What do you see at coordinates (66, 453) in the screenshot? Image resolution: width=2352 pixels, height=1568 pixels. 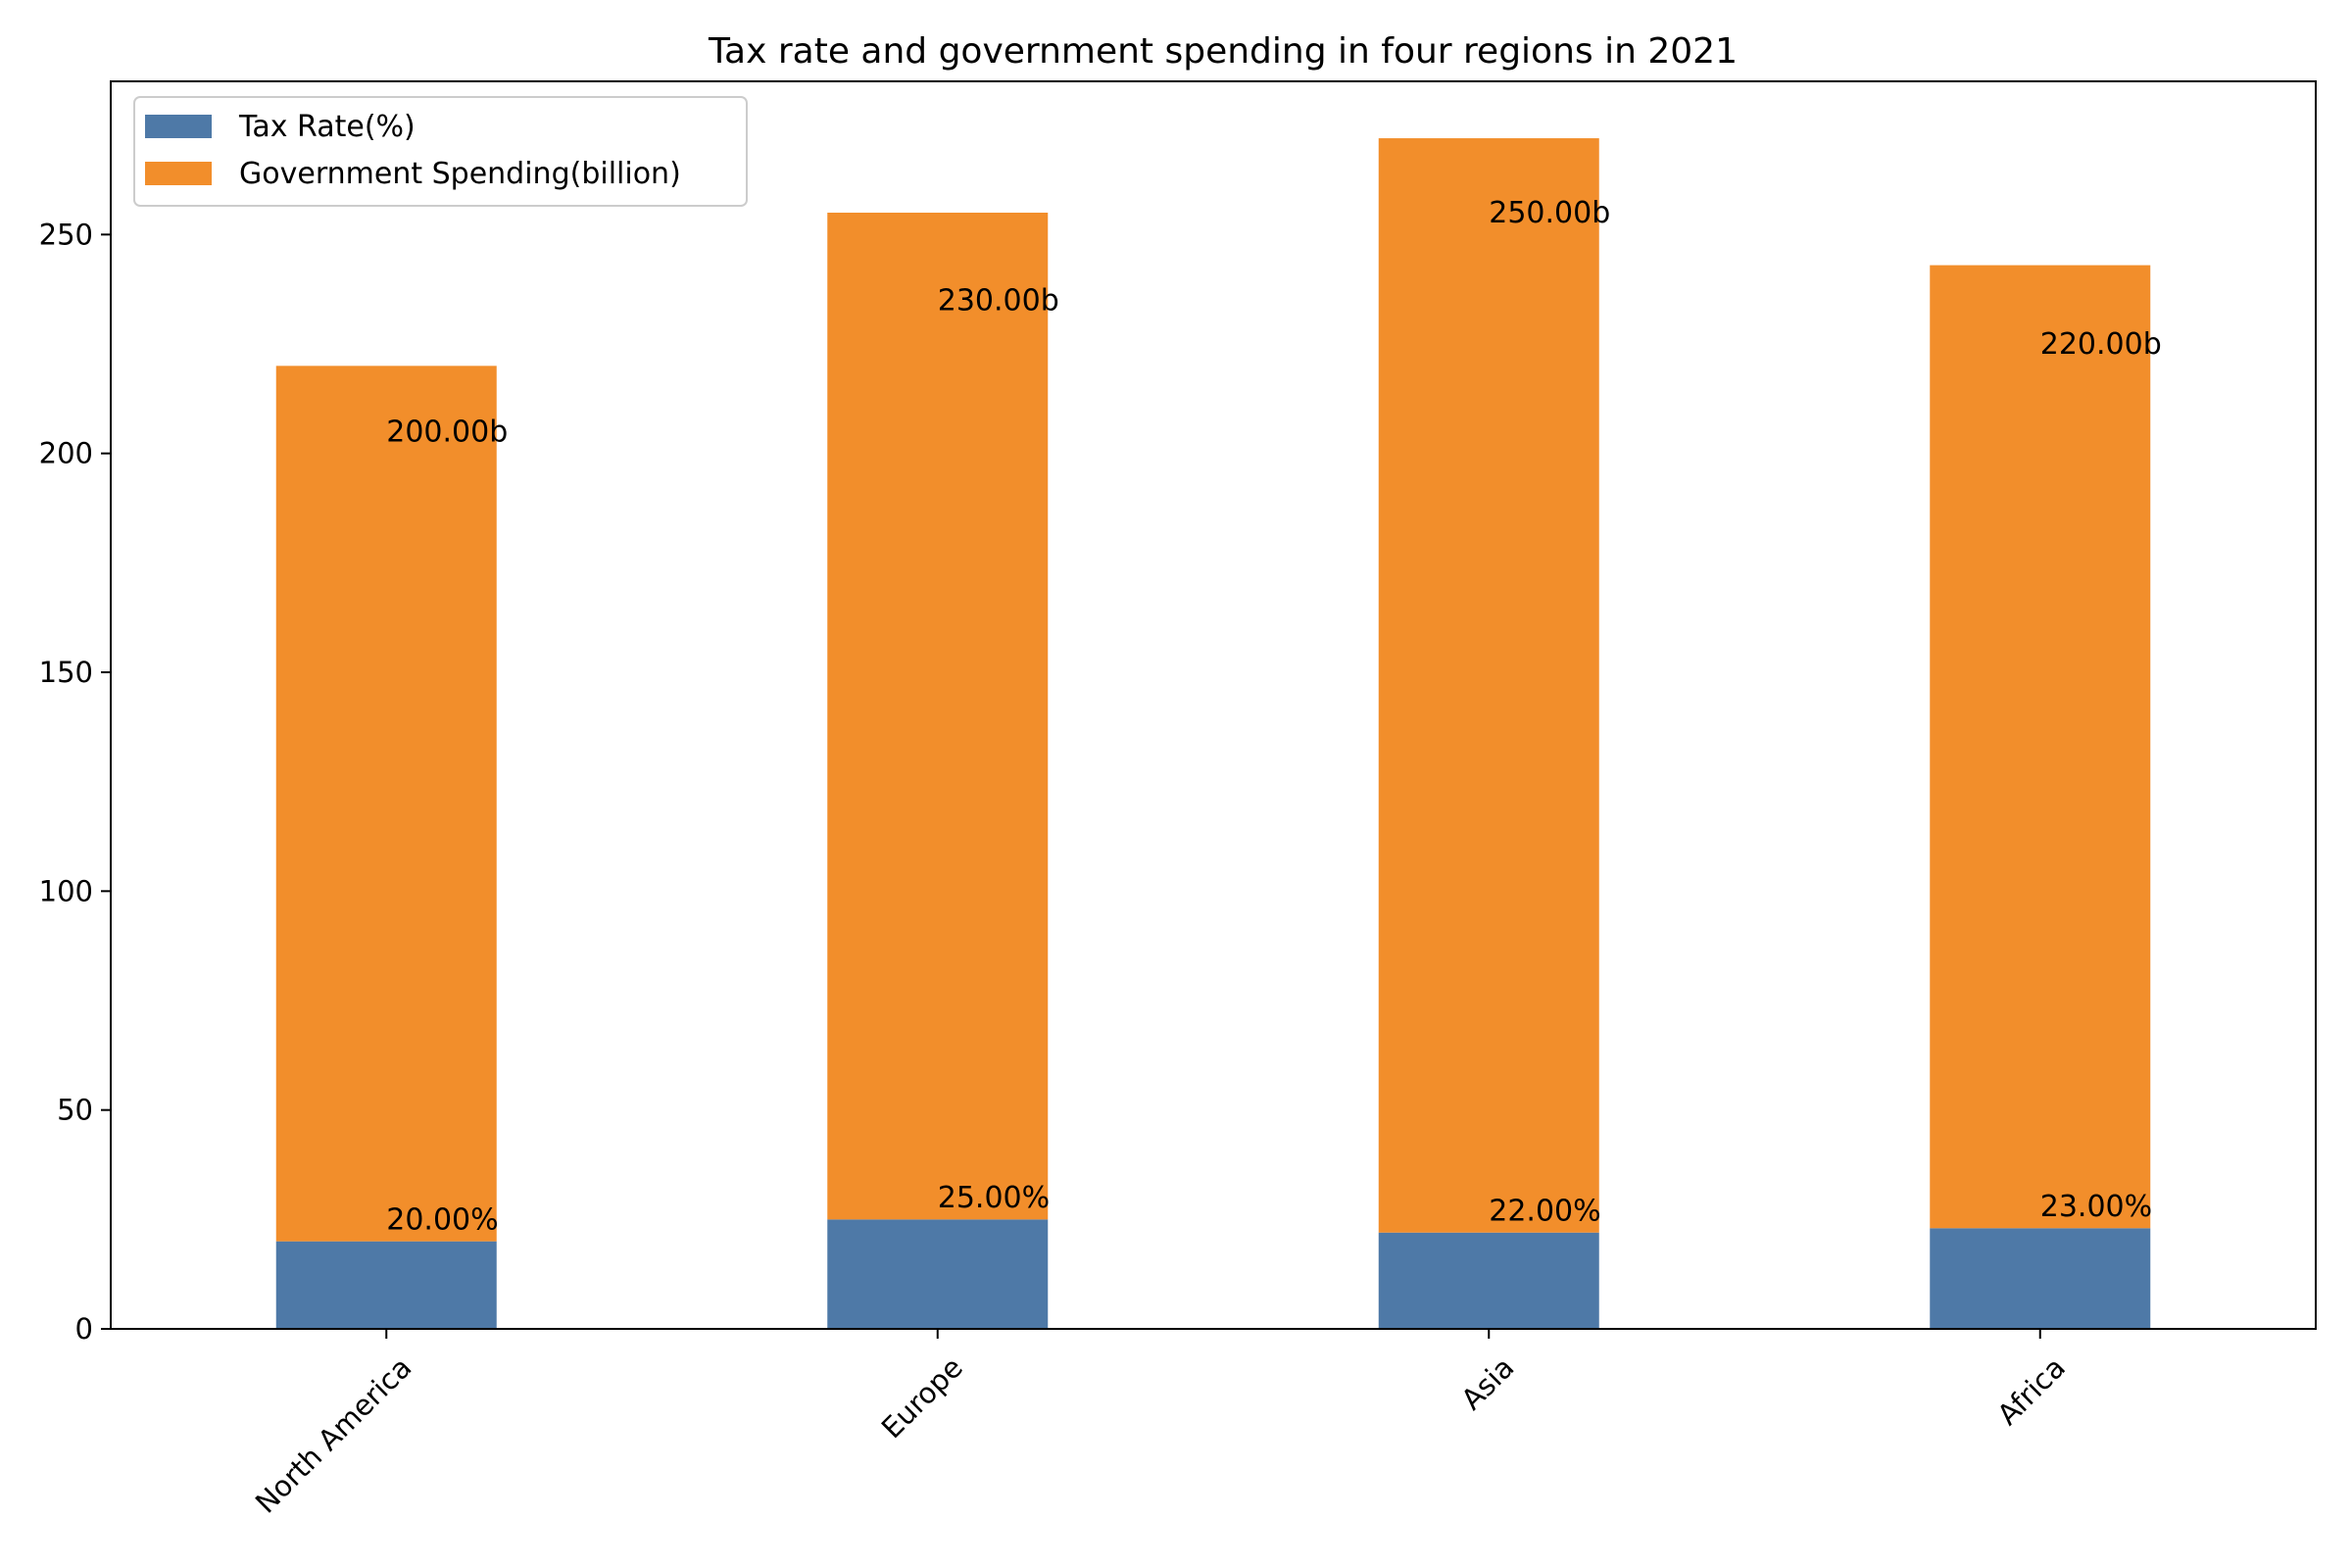 I see `y-tick-label-4: 200` at bounding box center [66, 453].